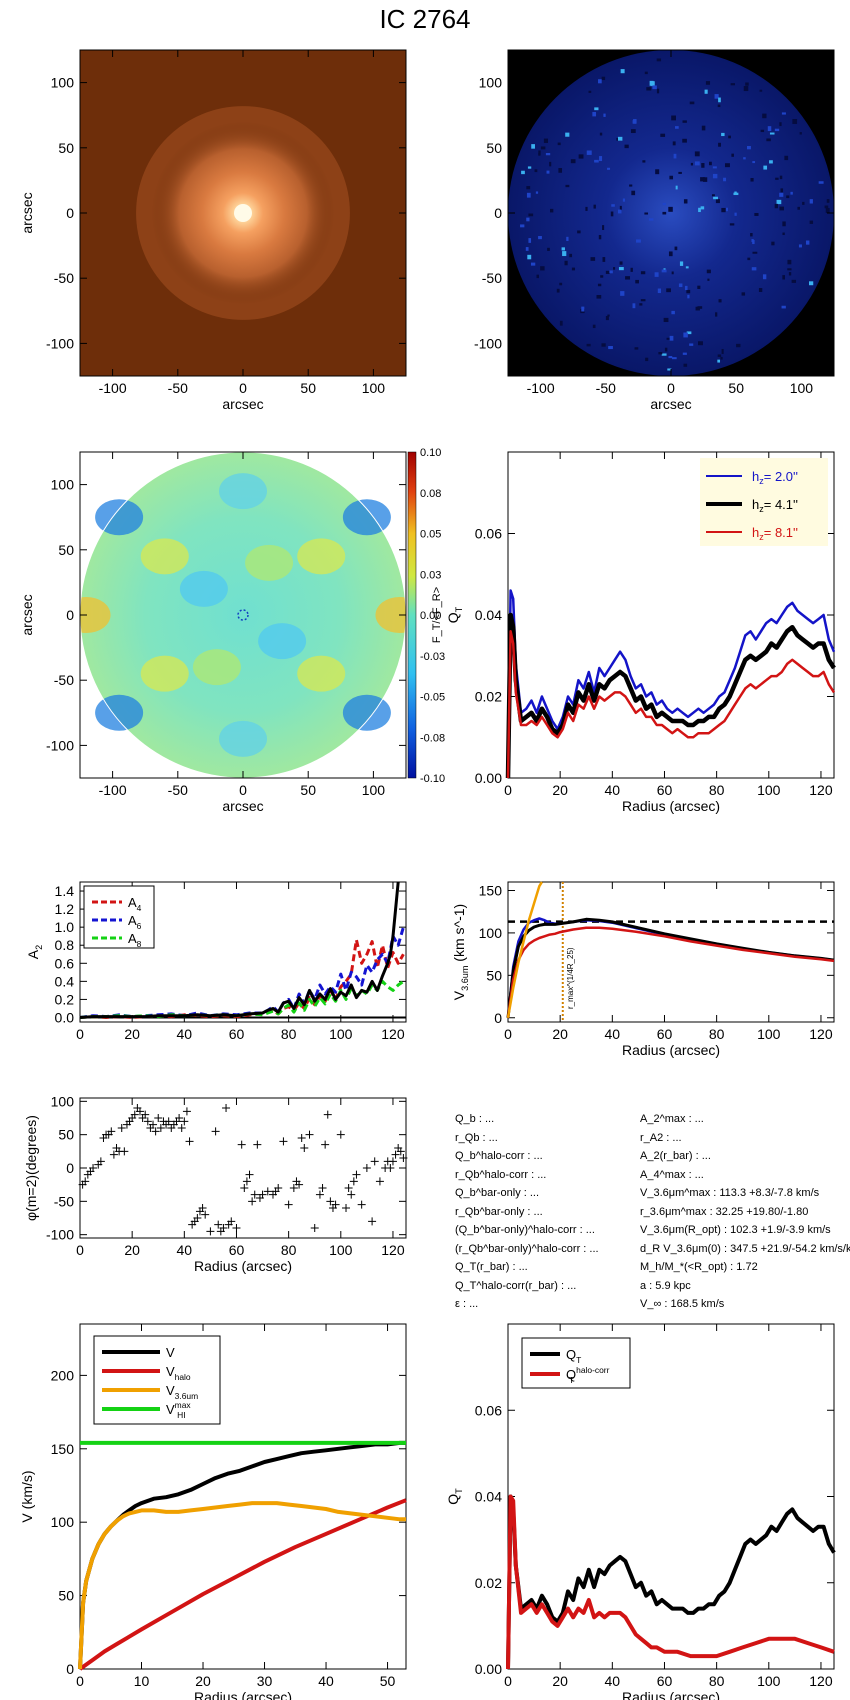  Describe the element at coordinates (242, 978) in the screenshot. I see `fourier-curve` at that location.